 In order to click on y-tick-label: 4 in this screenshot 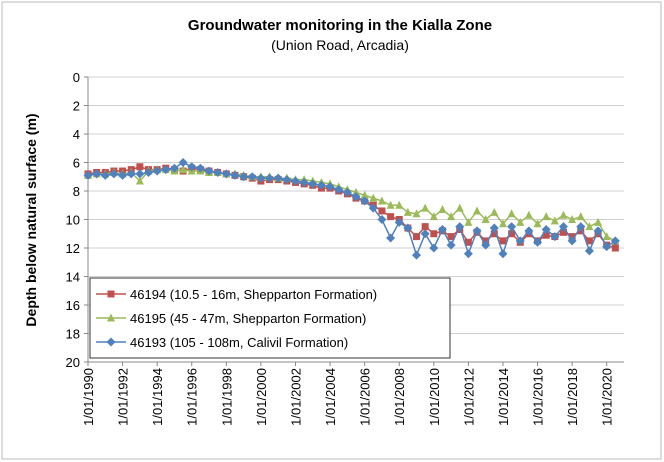, I will do `click(76, 134)`.